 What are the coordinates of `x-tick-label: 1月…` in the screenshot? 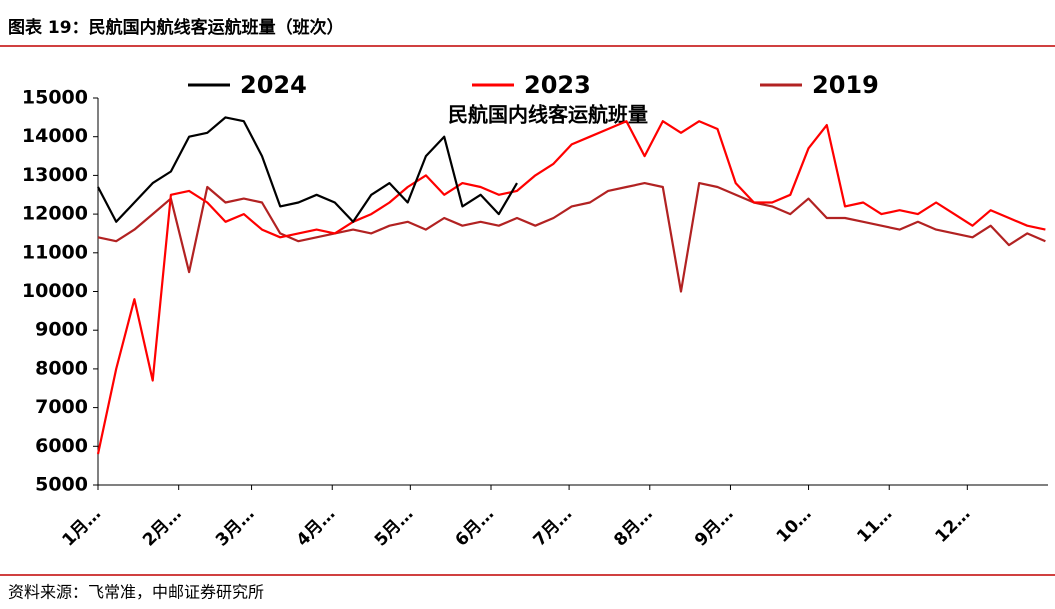 It's located at (82, 527).